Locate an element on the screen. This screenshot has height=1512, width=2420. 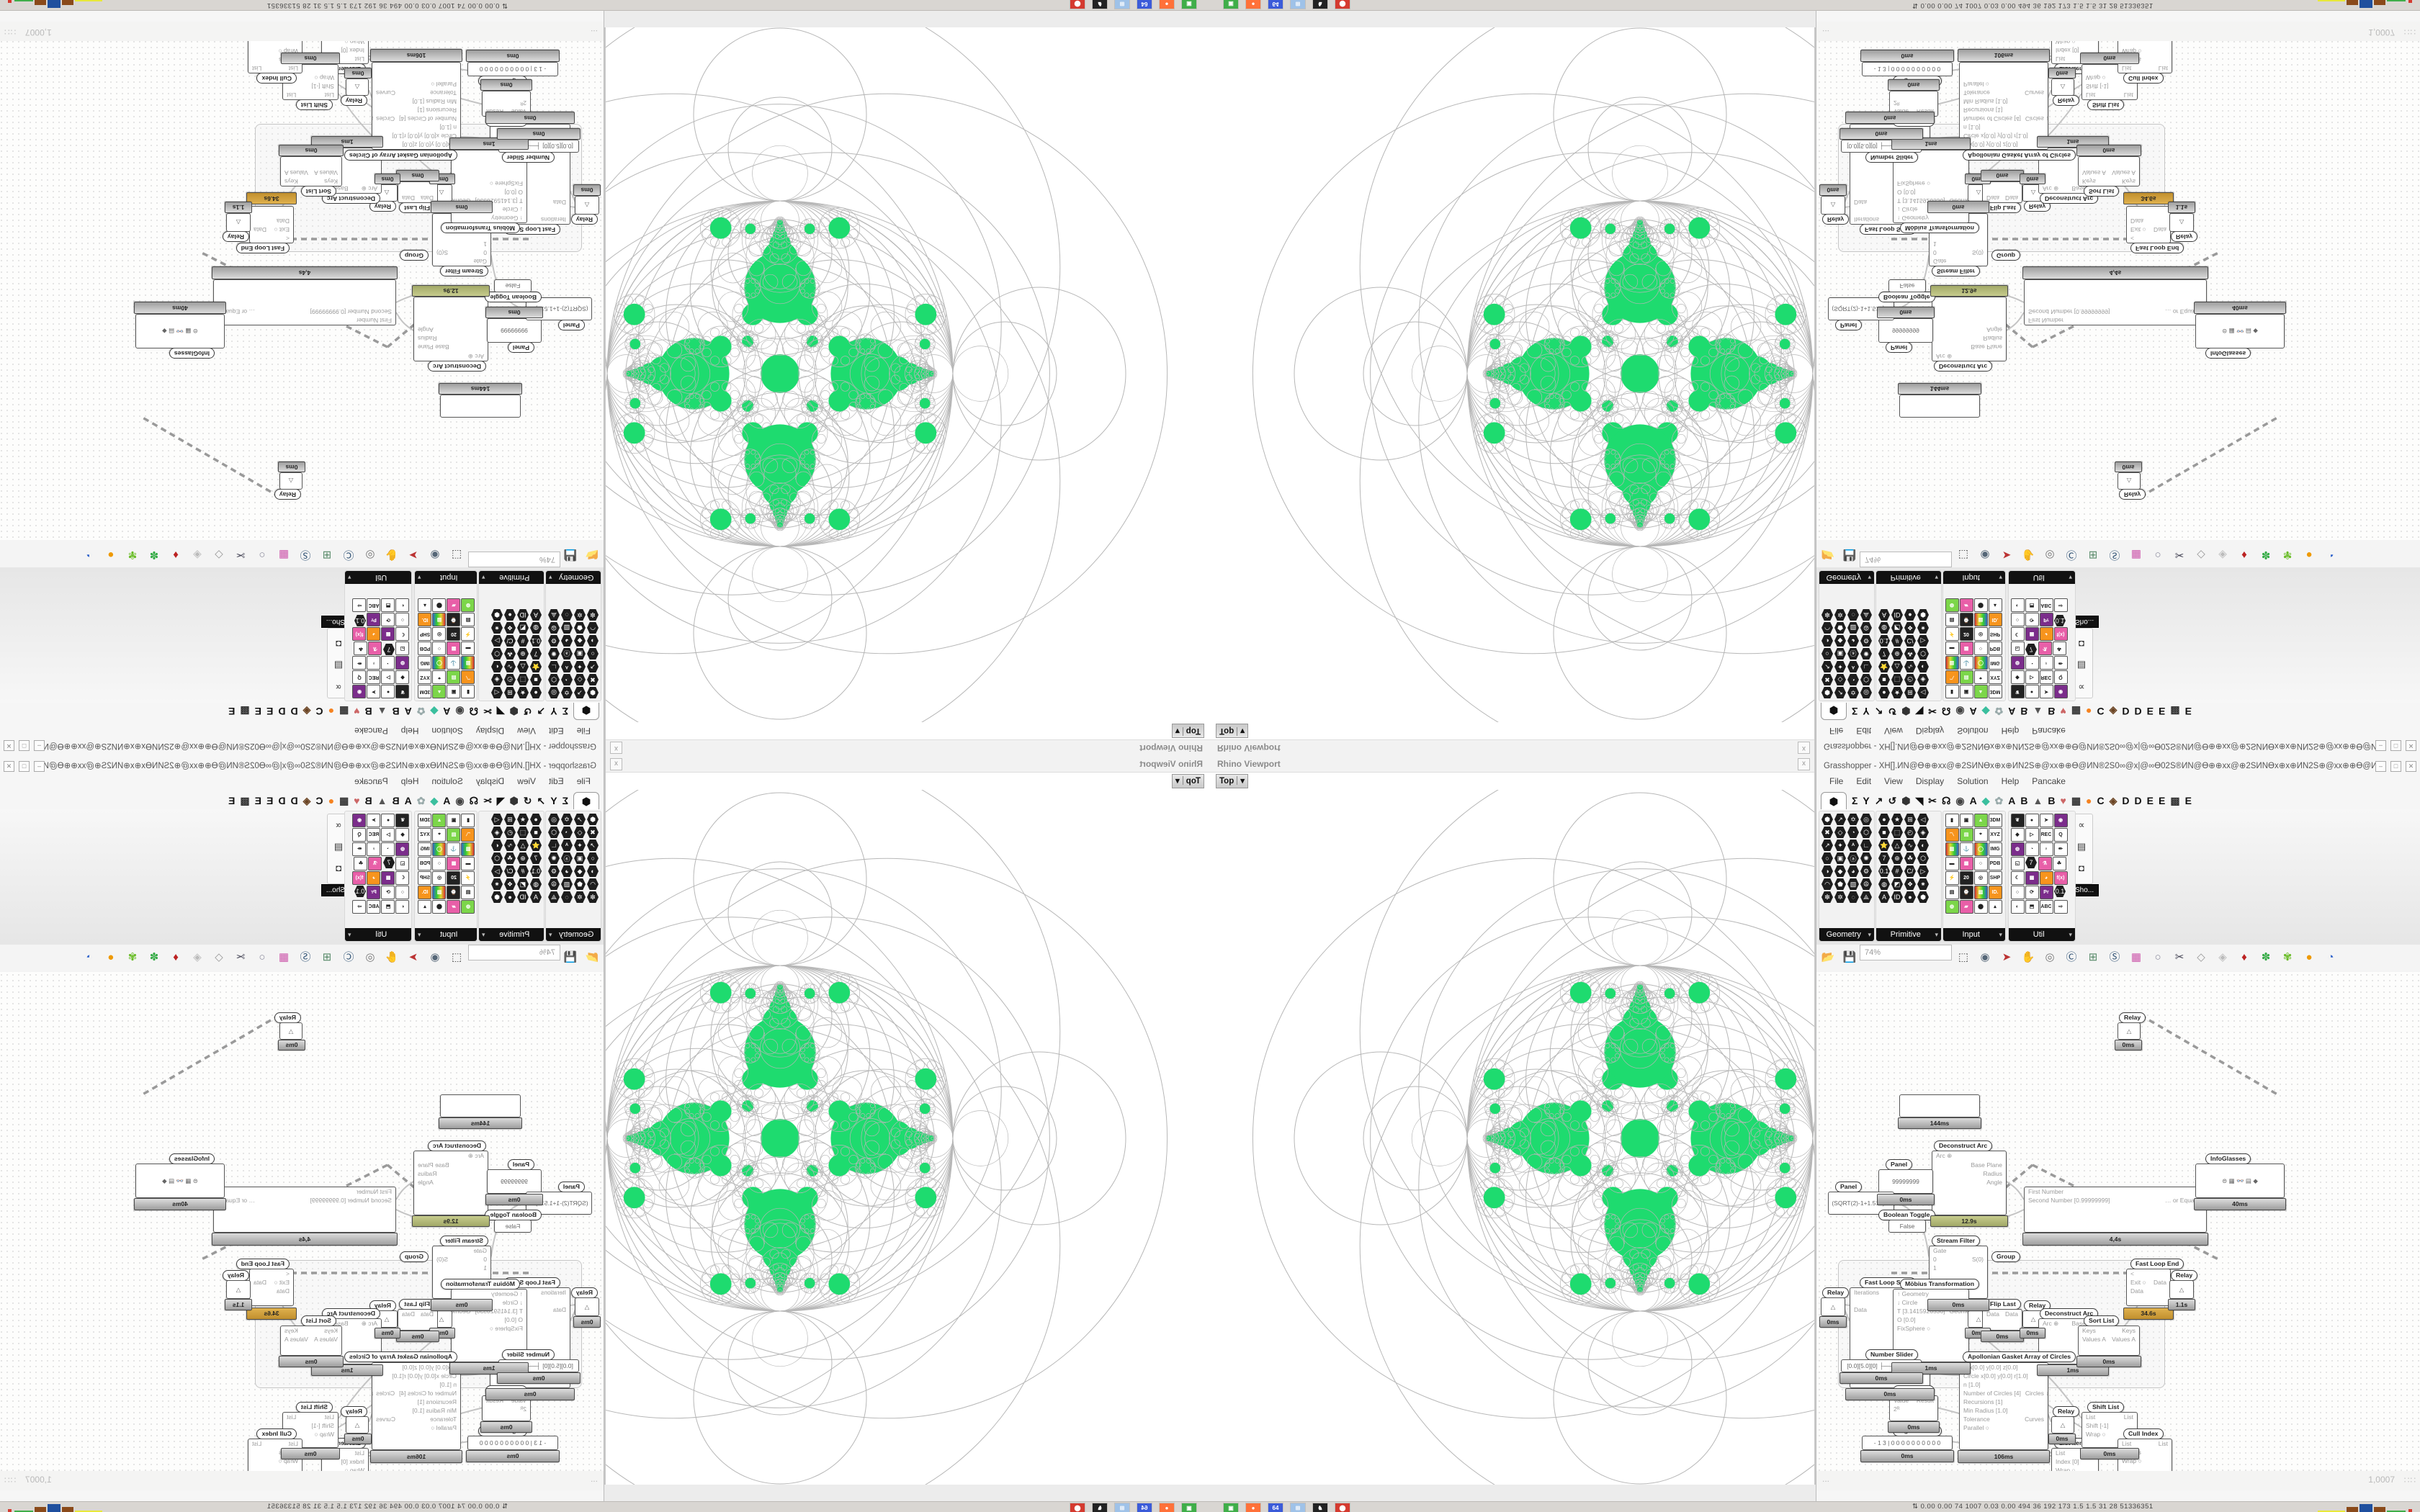
zoom-input: 74% is located at coordinates (514, 952).